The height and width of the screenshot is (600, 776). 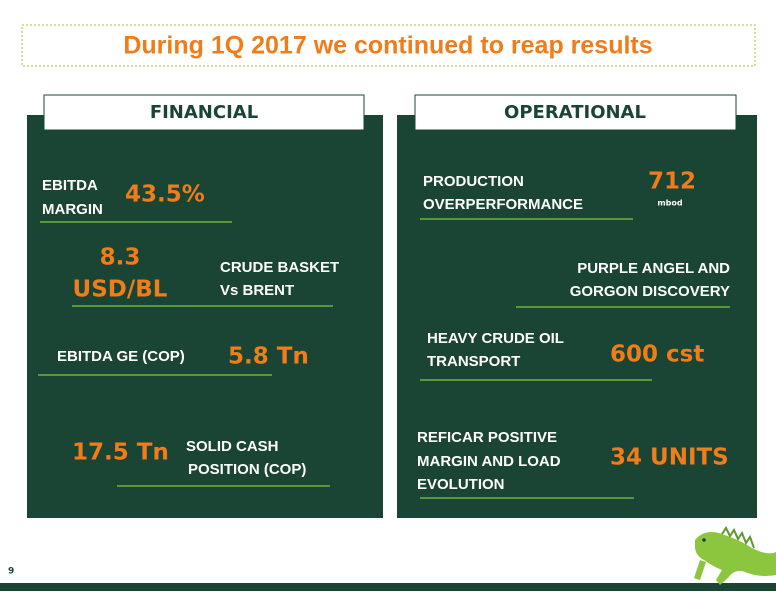 What do you see at coordinates (165, 195) in the screenshot?
I see `value: 43.5%` at bounding box center [165, 195].